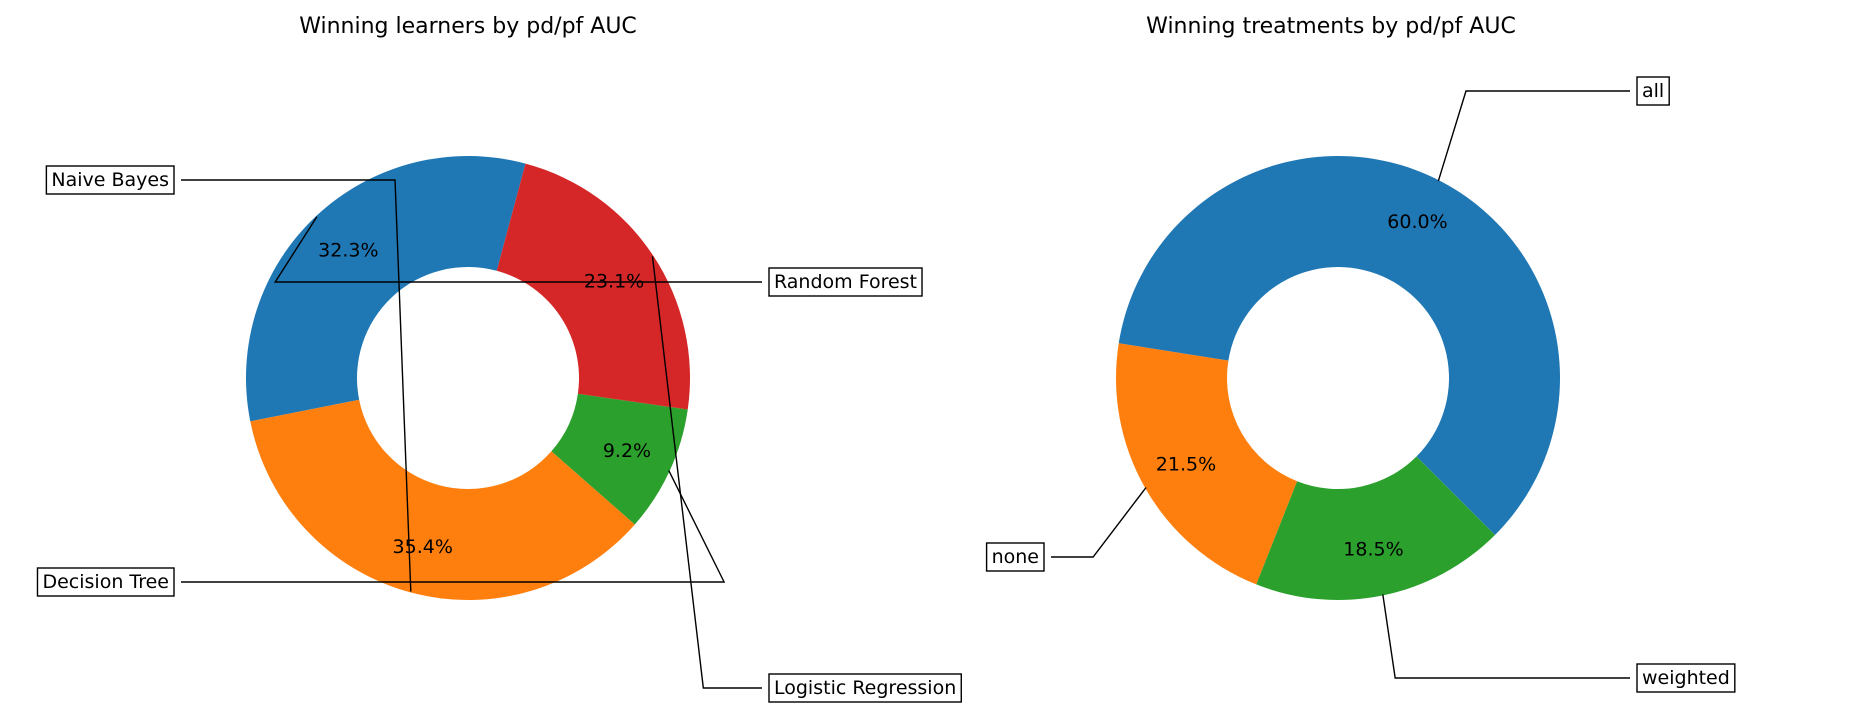 This screenshot has width=1854, height=706. I want to click on slice-random-forest, so click(386, 289).